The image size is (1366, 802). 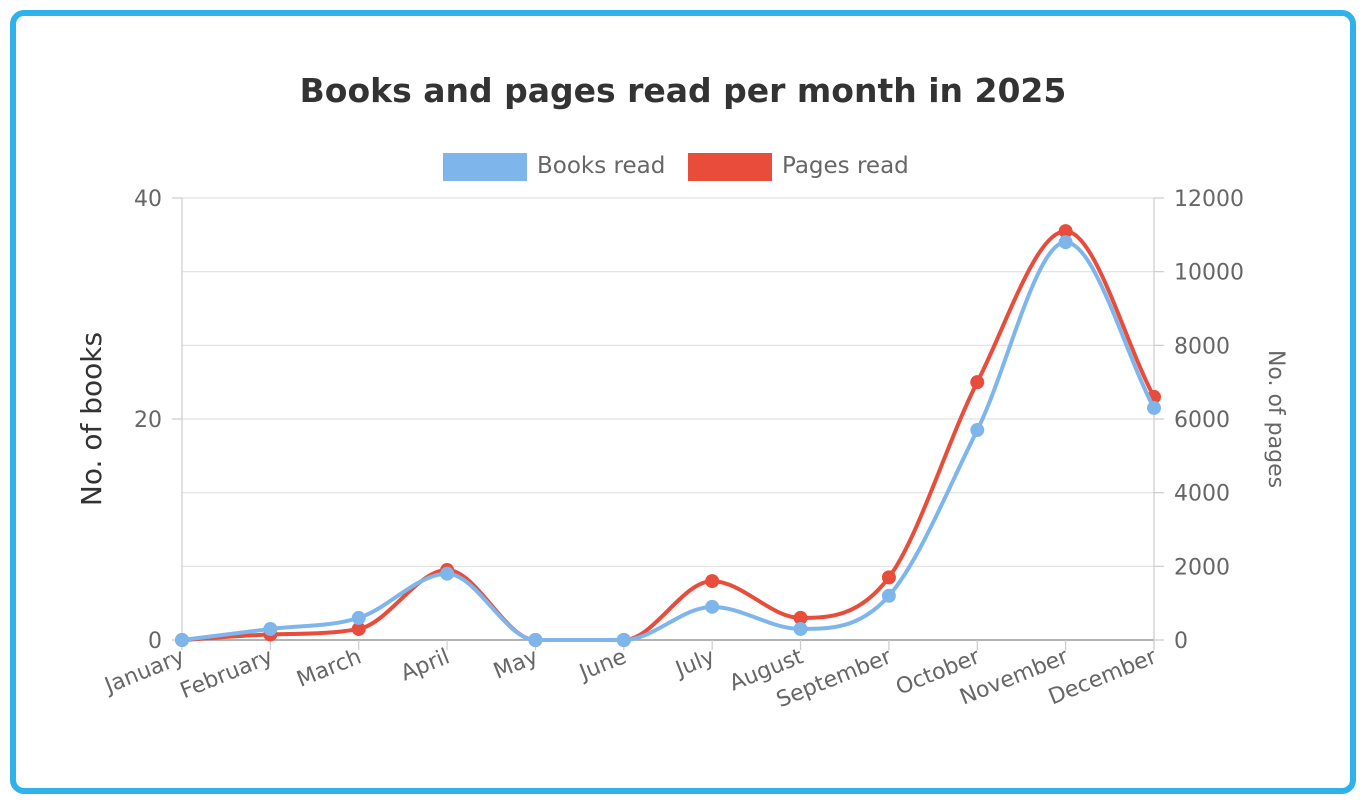 I want to click on x-tick-label: July, so click(x=695, y=663).